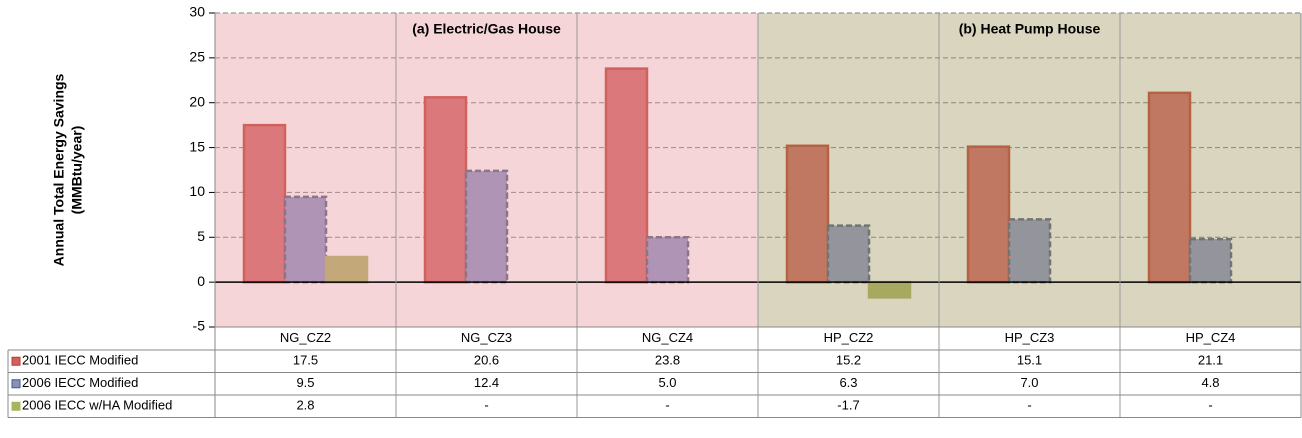 This screenshot has width=1302, height=438. I want to click on y-tick-label: 5, so click(201, 236).